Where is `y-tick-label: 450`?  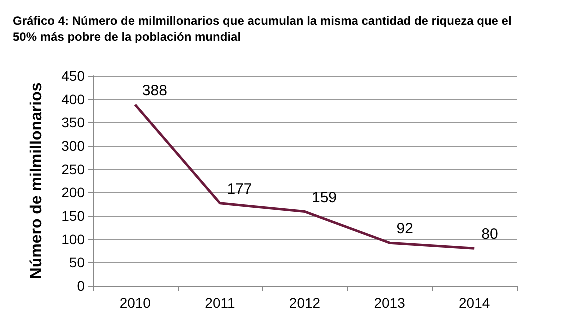 y-tick-label: 450 is located at coordinates (74, 76).